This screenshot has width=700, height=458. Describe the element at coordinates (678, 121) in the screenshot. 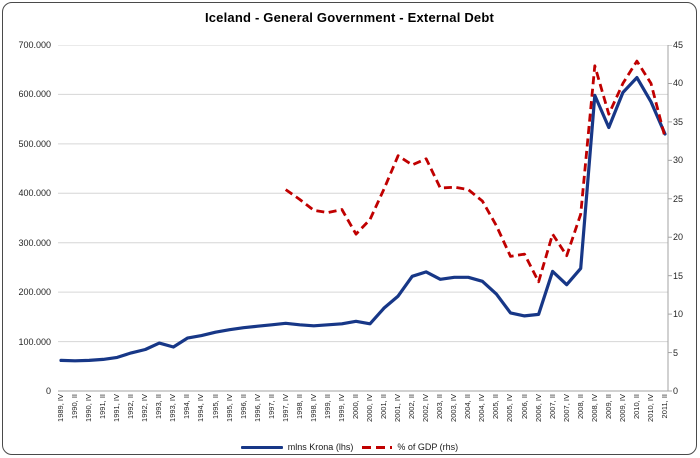

I see `y-axis-label-right: 35` at that location.